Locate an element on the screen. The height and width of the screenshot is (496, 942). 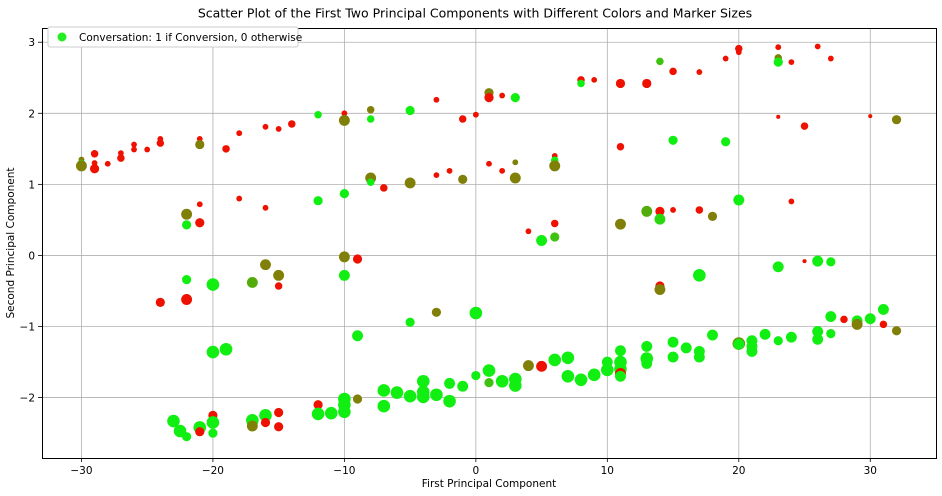
x-tick-label: 0 is located at coordinates (476, 471).